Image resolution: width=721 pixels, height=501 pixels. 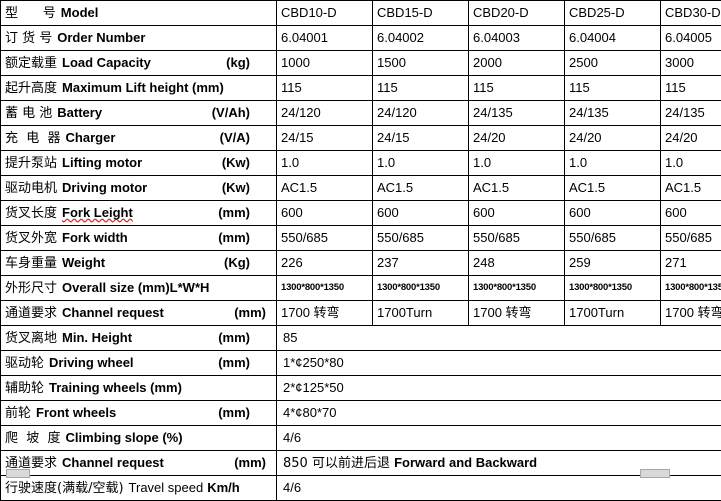 What do you see at coordinates (79, 113) in the screenshot?
I see `label-english: Battery` at bounding box center [79, 113].